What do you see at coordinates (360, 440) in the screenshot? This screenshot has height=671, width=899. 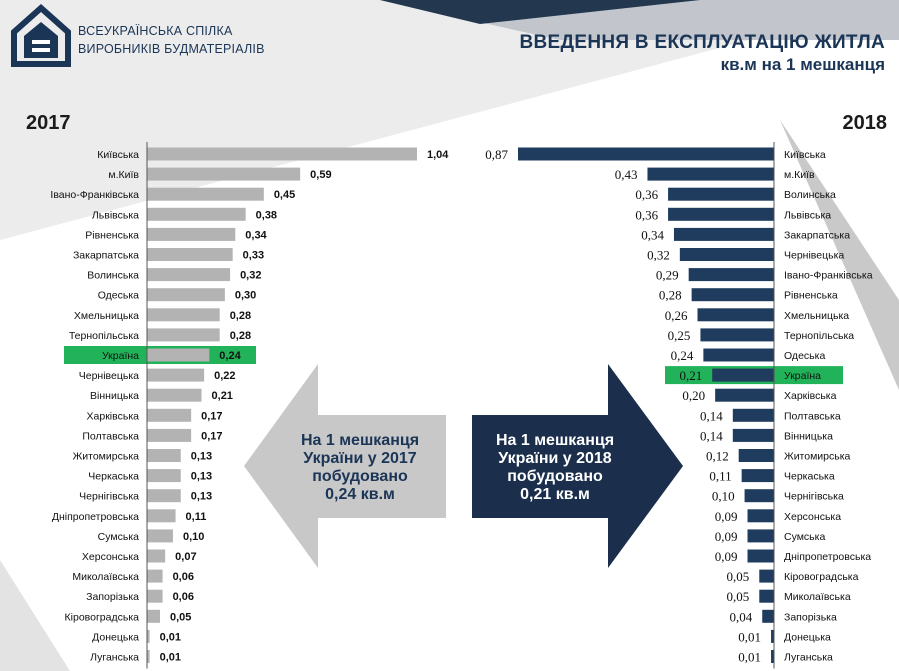 I see `callout-2017-line-1: На 1 мешканця` at bounding box center [360, 440].